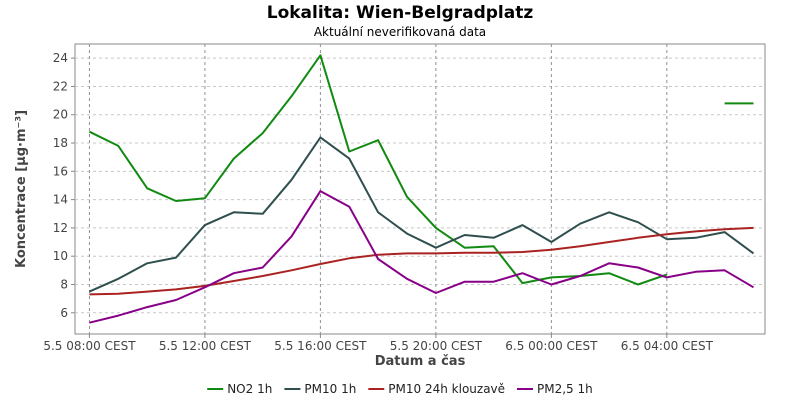  I want to click on x-tick-label: 5.5 12:00 CEST, so click(205, 346).